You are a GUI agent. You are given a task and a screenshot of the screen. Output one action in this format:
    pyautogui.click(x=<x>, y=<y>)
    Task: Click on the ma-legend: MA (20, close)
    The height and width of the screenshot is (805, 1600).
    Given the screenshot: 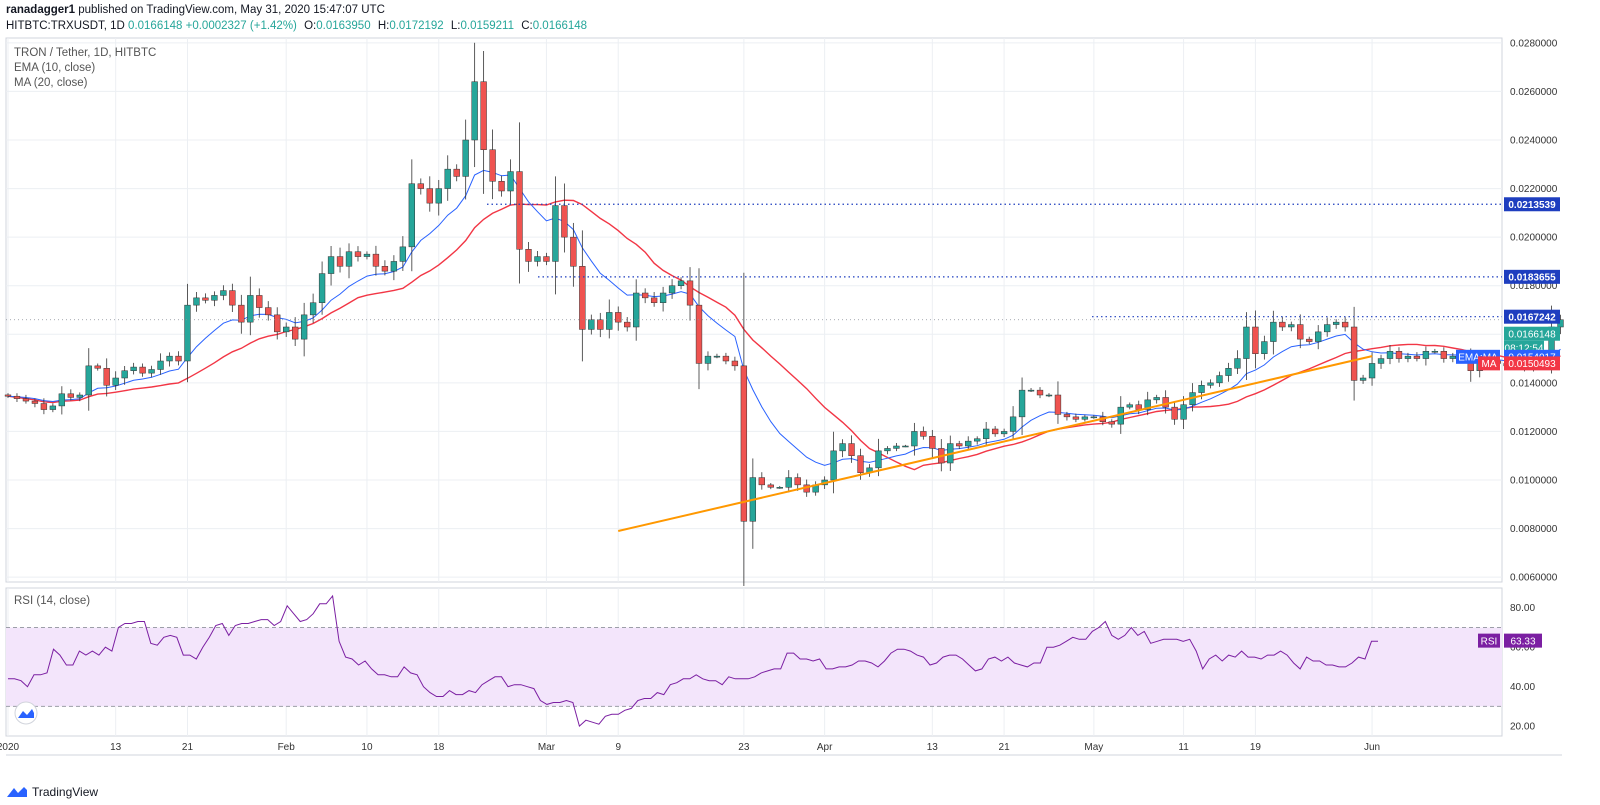 What is the action you would take?
    pyautogui.click(x=51, y=83)
    